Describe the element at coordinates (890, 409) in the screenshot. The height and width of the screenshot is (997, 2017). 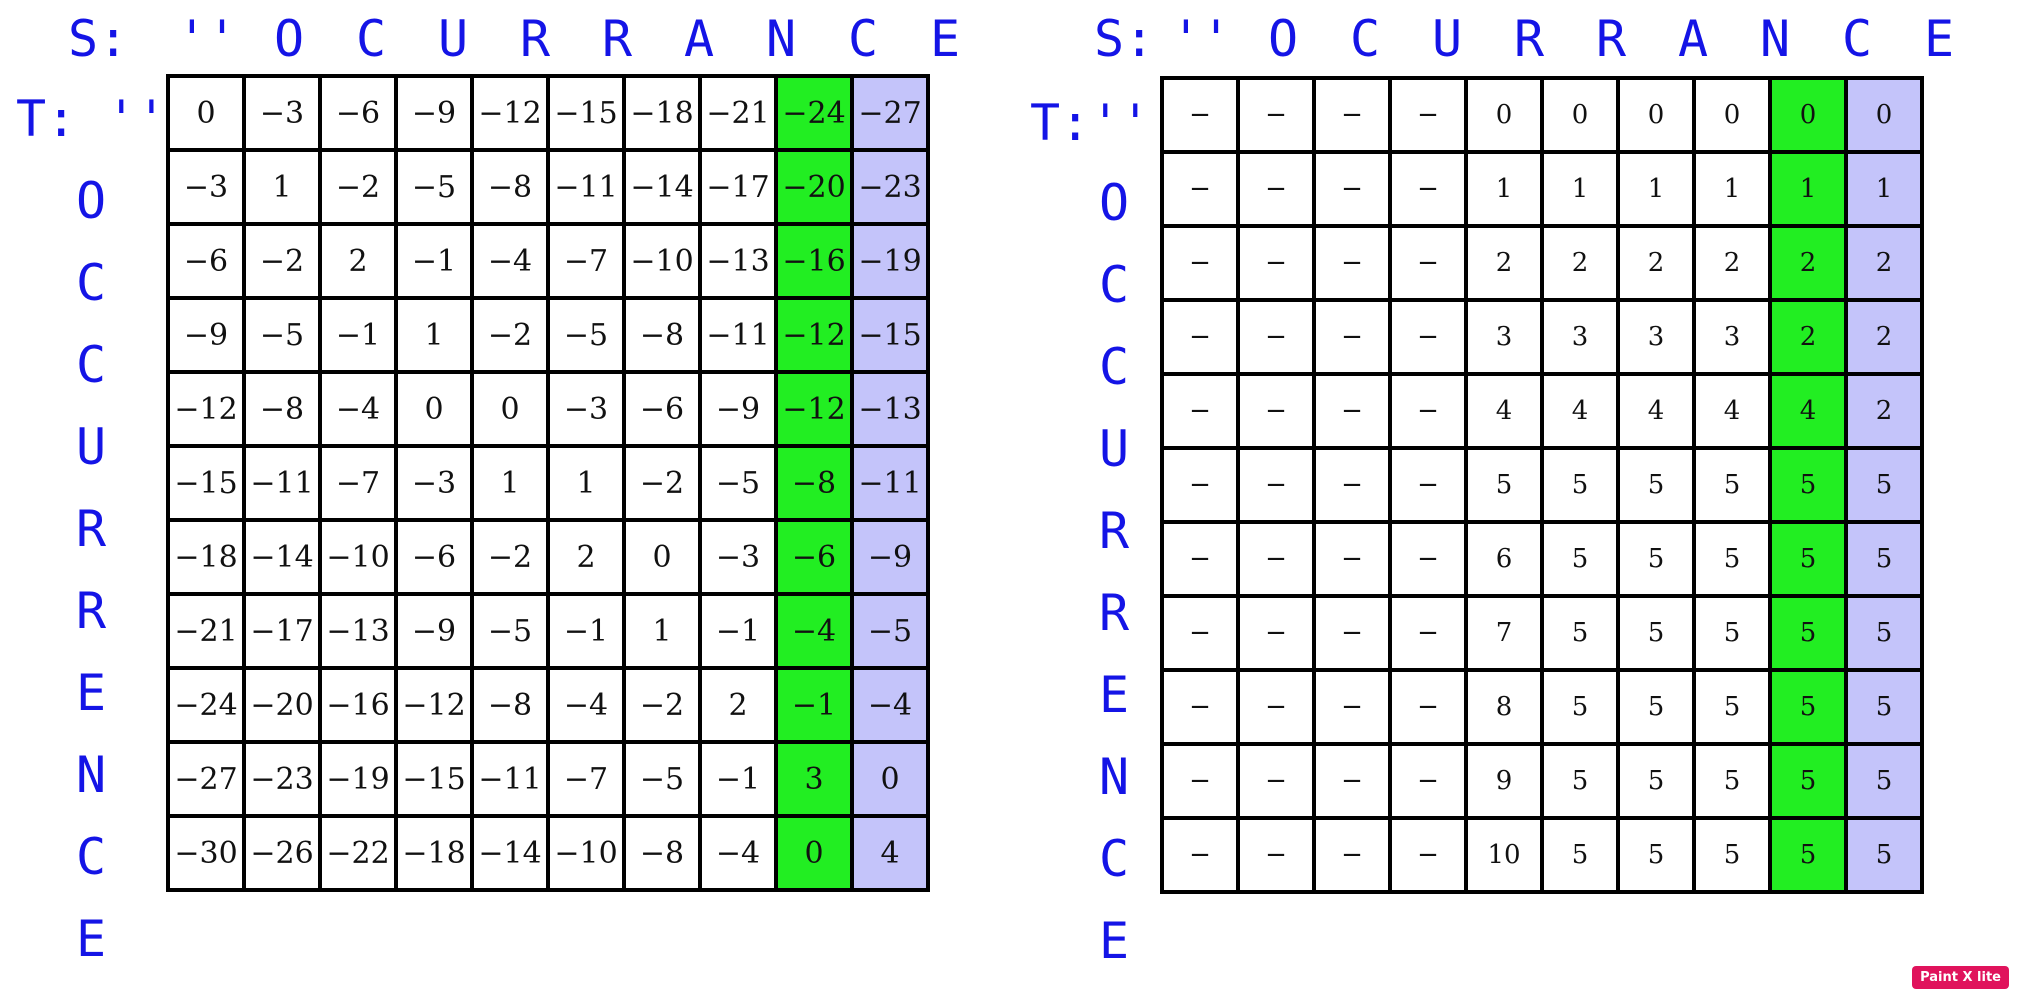
I see `table-cell: −13` at that location.